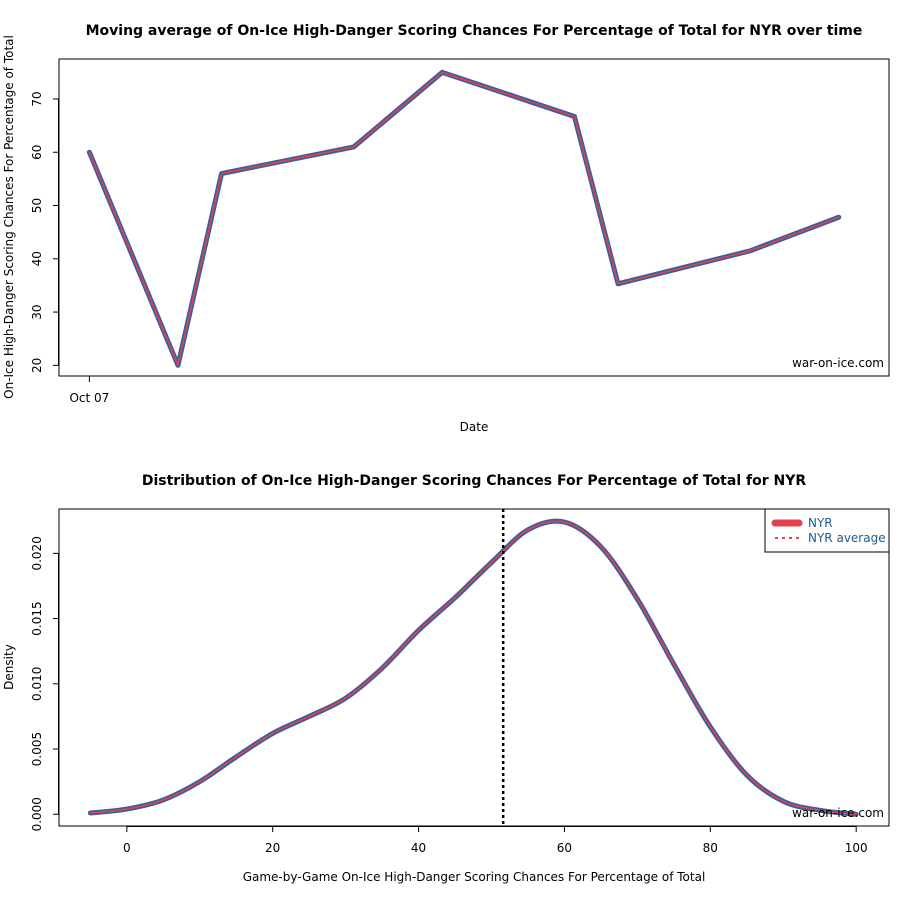  Describe the element at coordinates (474, 427) in the screenshot. I see `top-x-axis-label: Date` at that location.